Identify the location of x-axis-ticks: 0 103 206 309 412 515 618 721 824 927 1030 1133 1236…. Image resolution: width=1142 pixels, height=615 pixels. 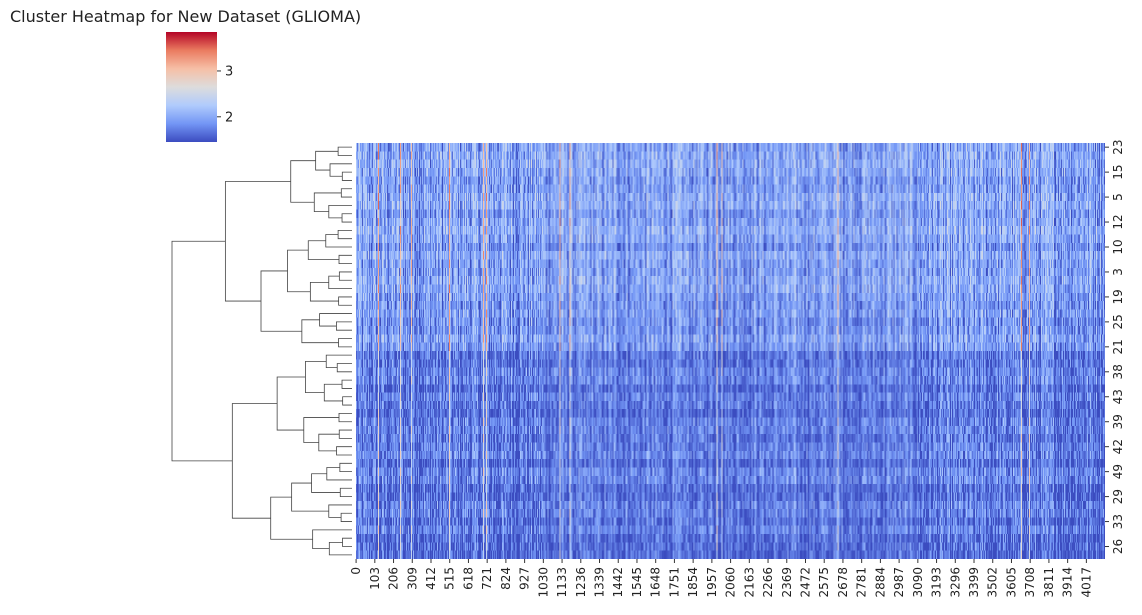
(721, 578).